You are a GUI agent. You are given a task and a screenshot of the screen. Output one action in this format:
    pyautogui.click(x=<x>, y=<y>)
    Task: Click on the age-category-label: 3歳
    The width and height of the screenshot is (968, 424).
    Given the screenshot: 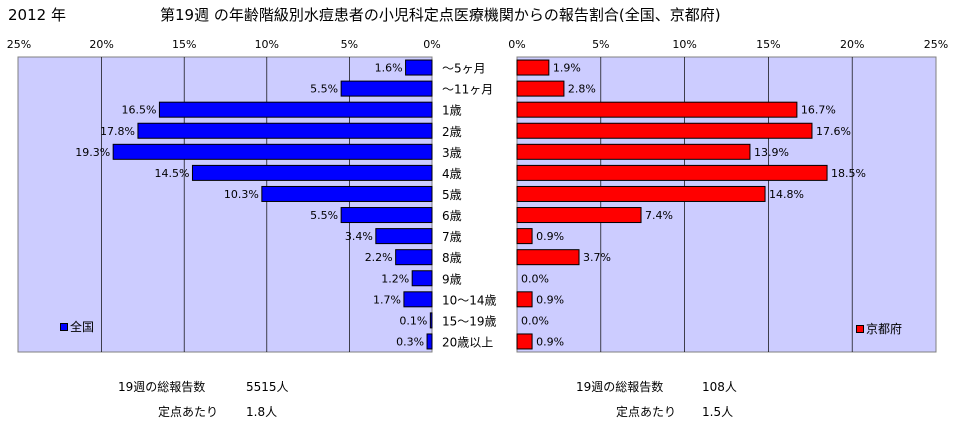 What is the action you would take?
    pyautogui.click(x=452, y=153)
    